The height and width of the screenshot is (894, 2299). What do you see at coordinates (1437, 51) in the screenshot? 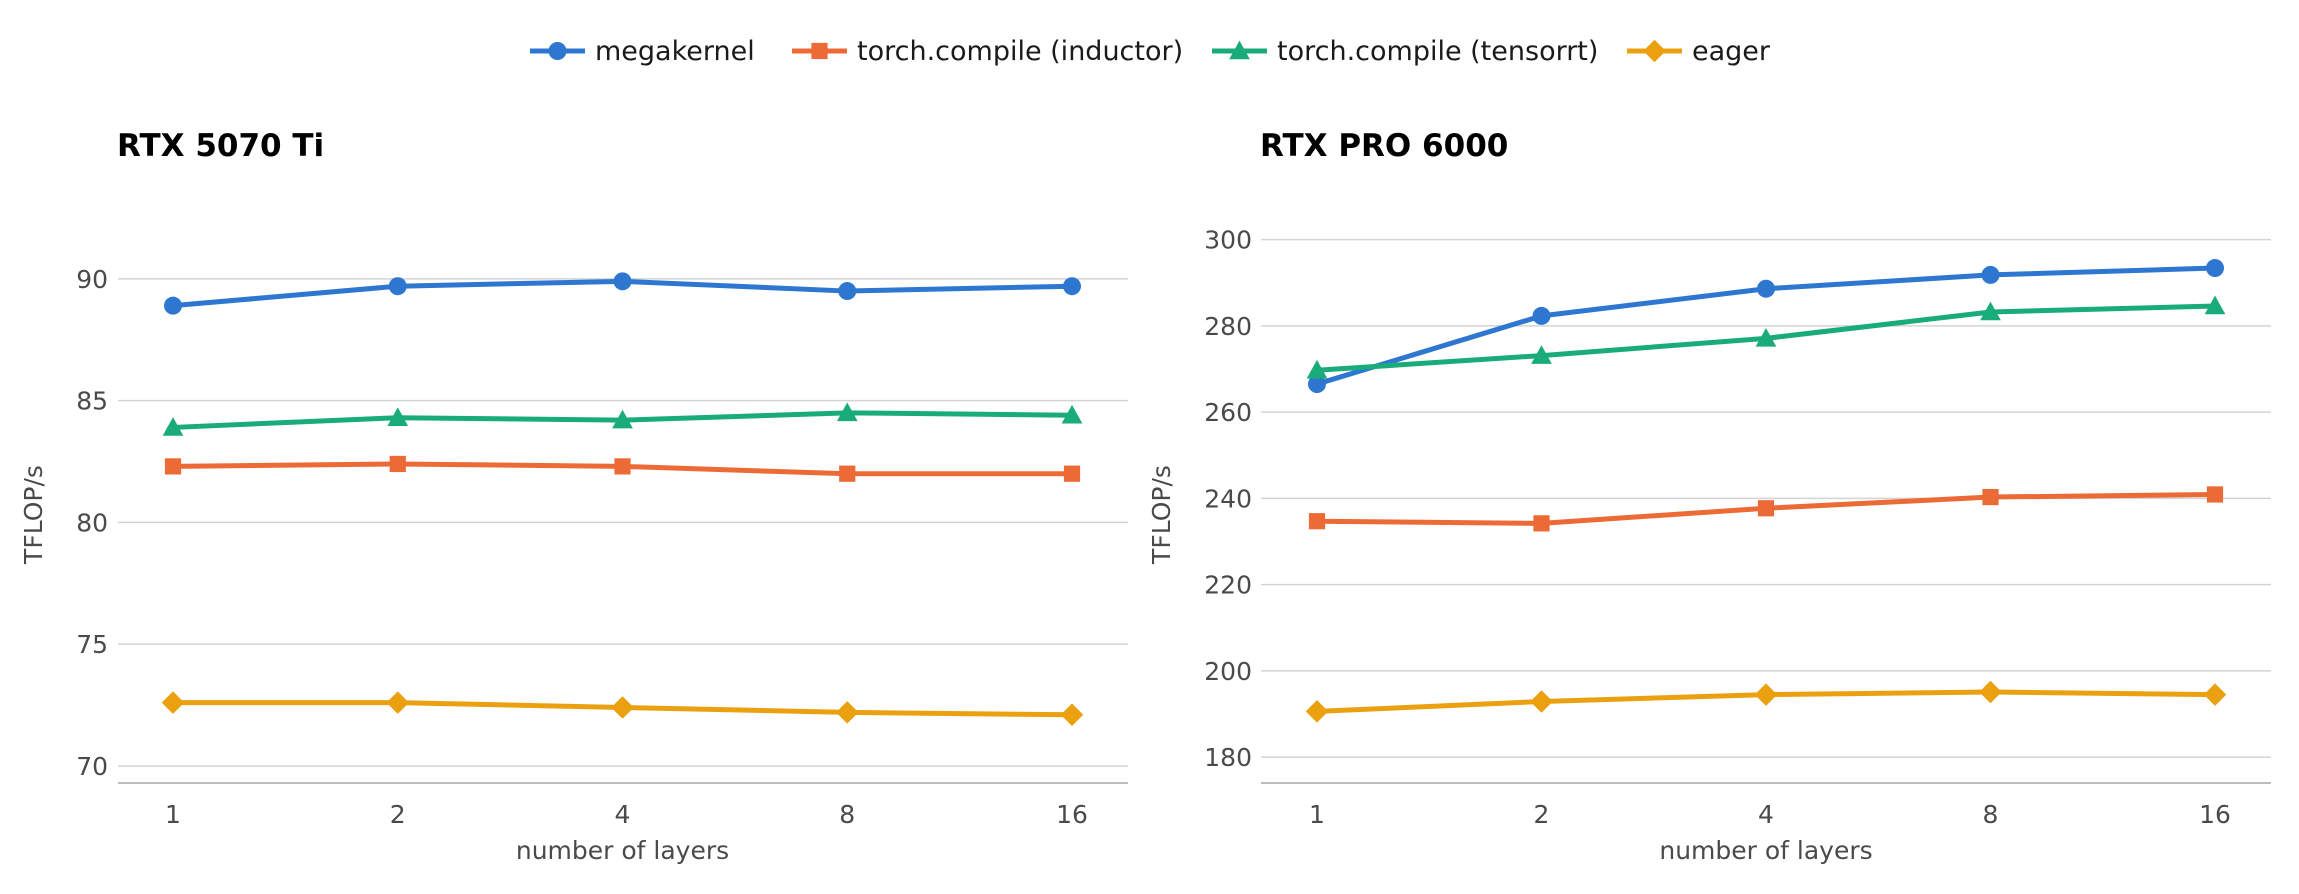
I see `legend-label: torch.compile (tensorrt)` at bounding box center [1437, 51].